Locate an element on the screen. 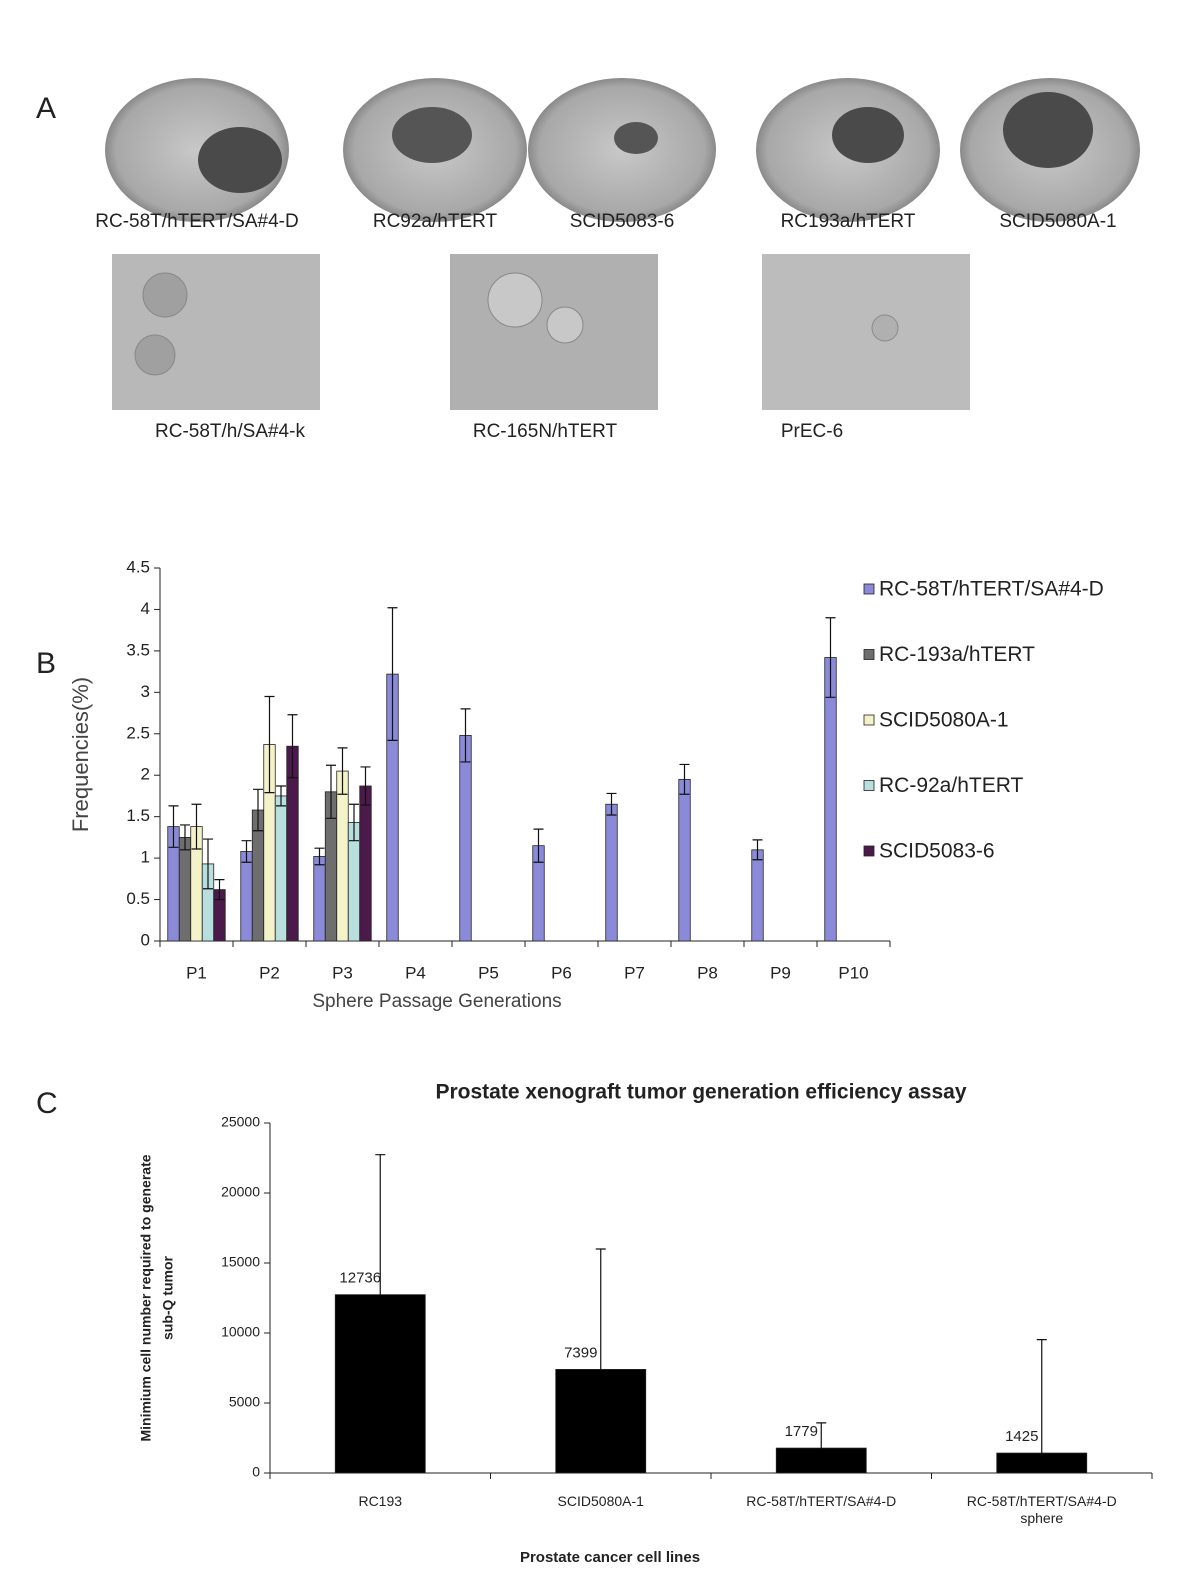 This screenshot has height=1595, width=1200. x-tick-label: SCID5080A-1 is located at coordinates (600, 1501).